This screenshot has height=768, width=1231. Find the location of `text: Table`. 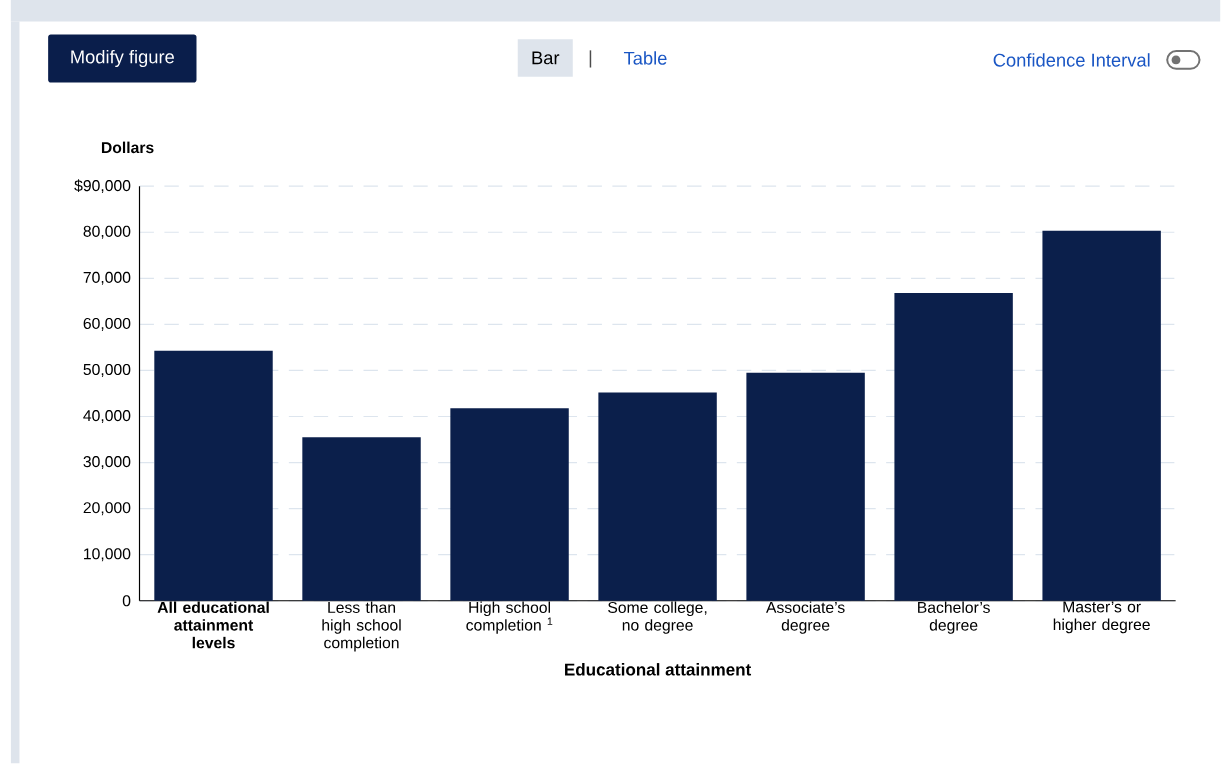

text: Table is located at coordinates (645, 58).